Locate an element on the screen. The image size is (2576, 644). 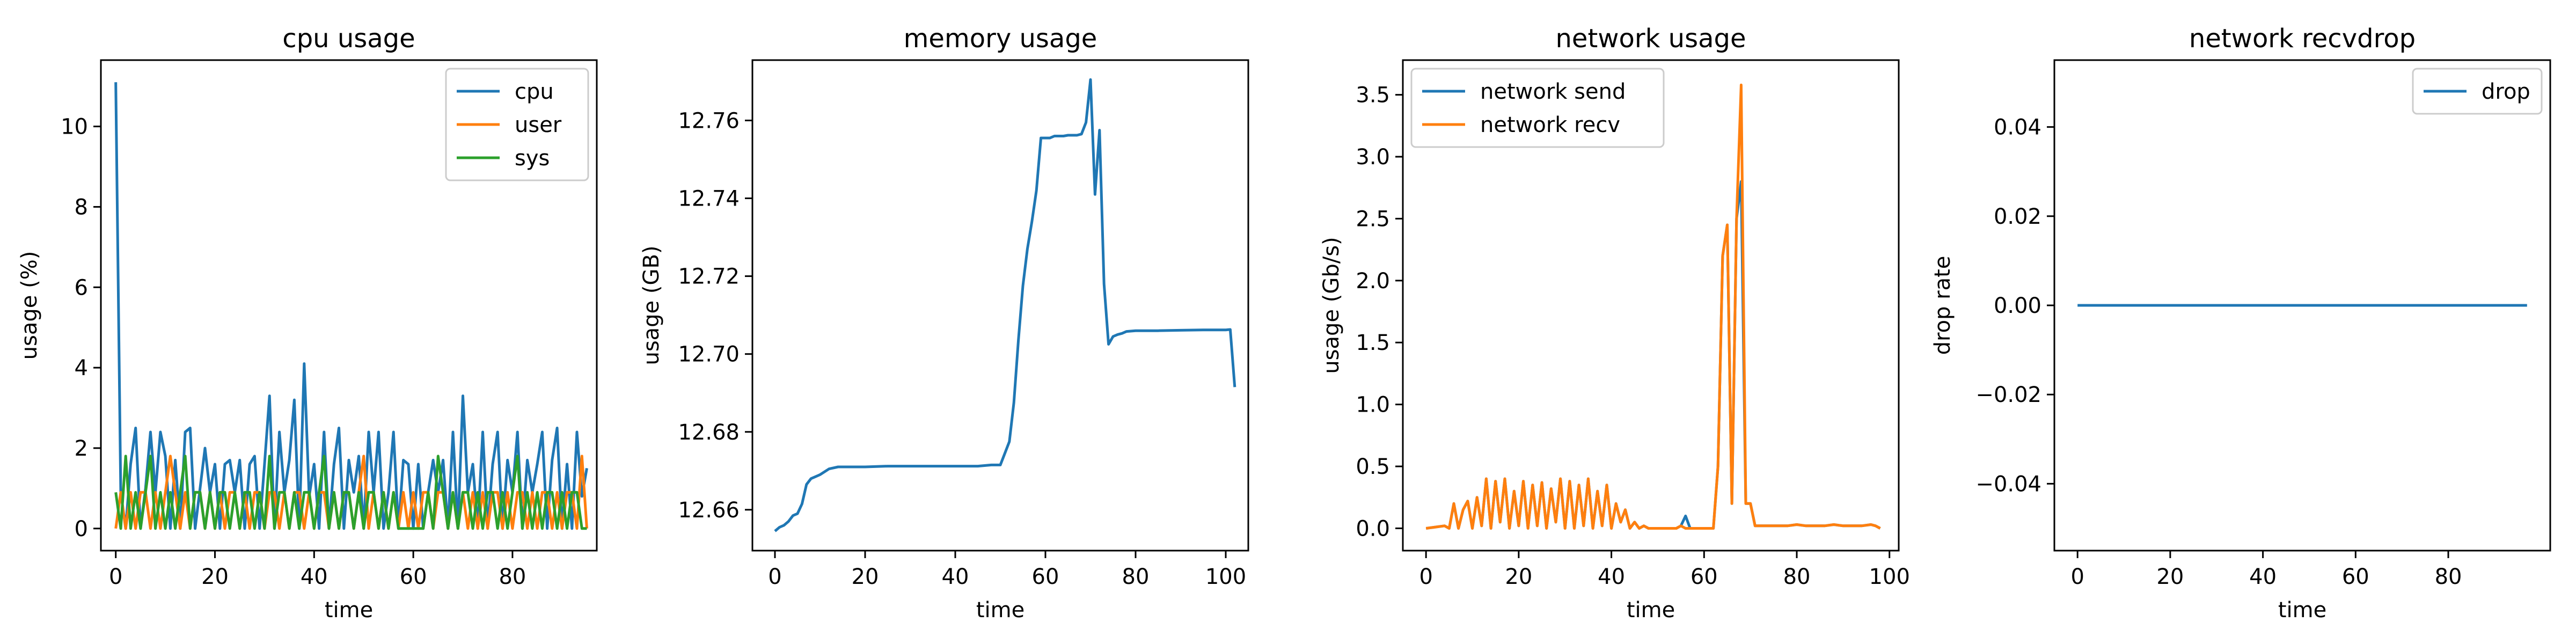
y-tick-label: 0 is located at coordinates (81, 529).